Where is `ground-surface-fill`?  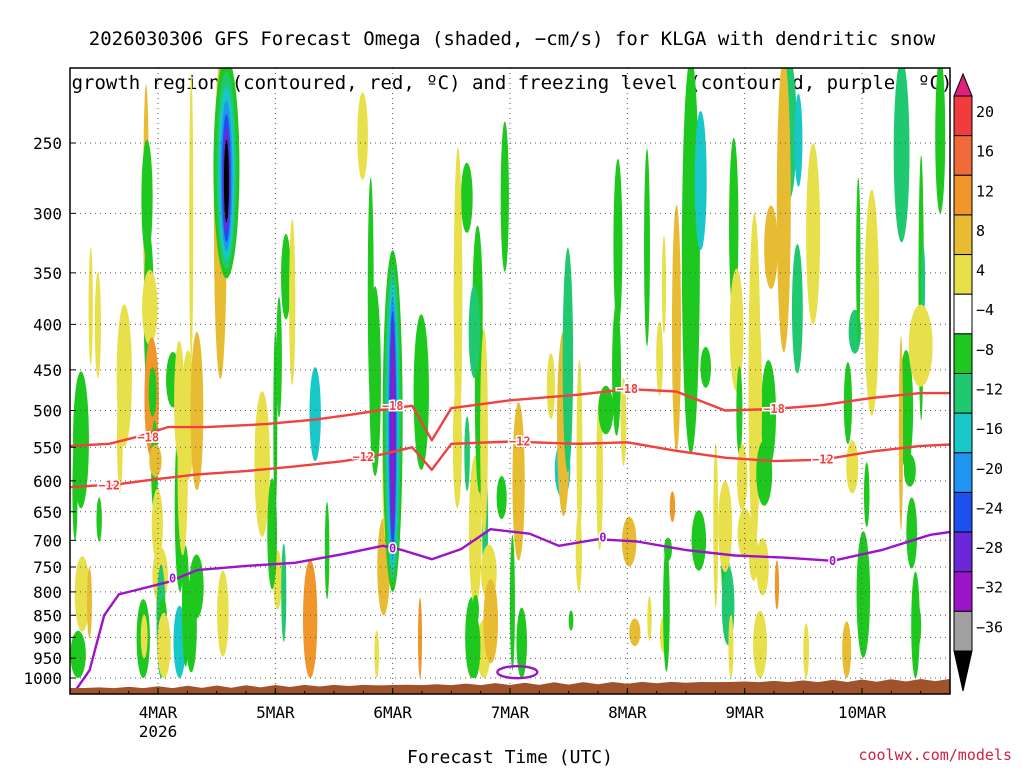
ground-surface-fill is located at coordinates (510, 686).